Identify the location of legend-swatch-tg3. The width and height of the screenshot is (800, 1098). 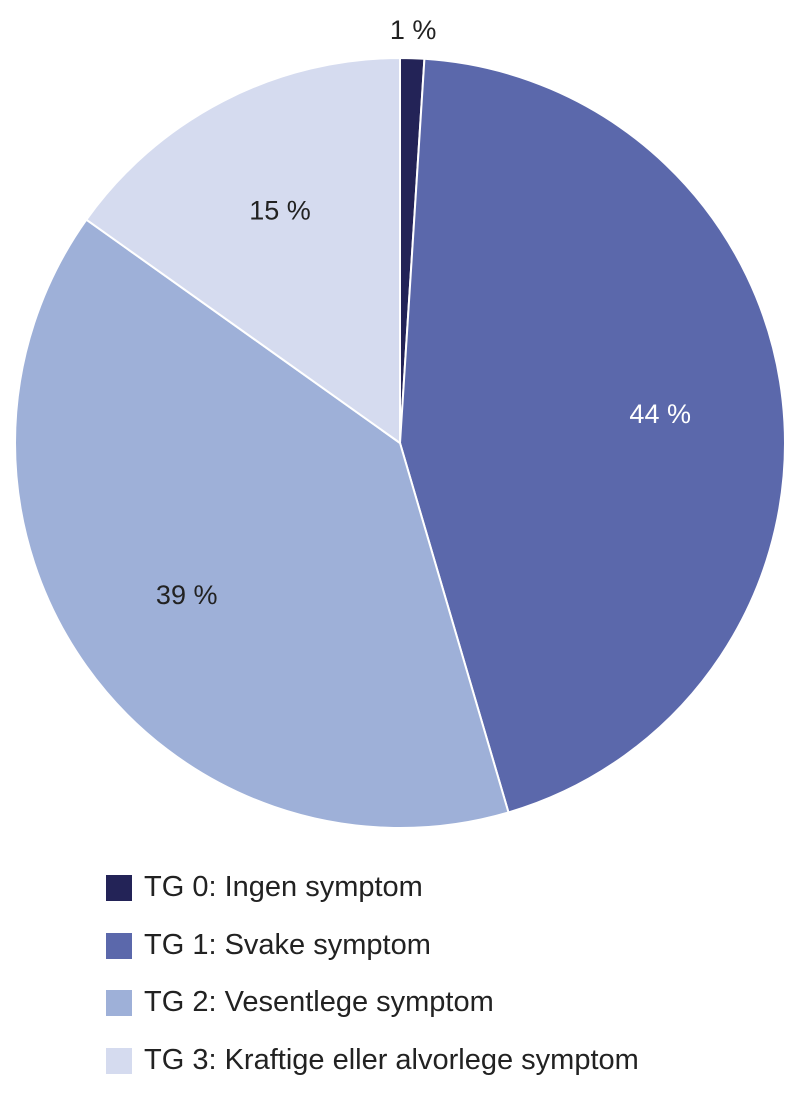
(119, 1061).